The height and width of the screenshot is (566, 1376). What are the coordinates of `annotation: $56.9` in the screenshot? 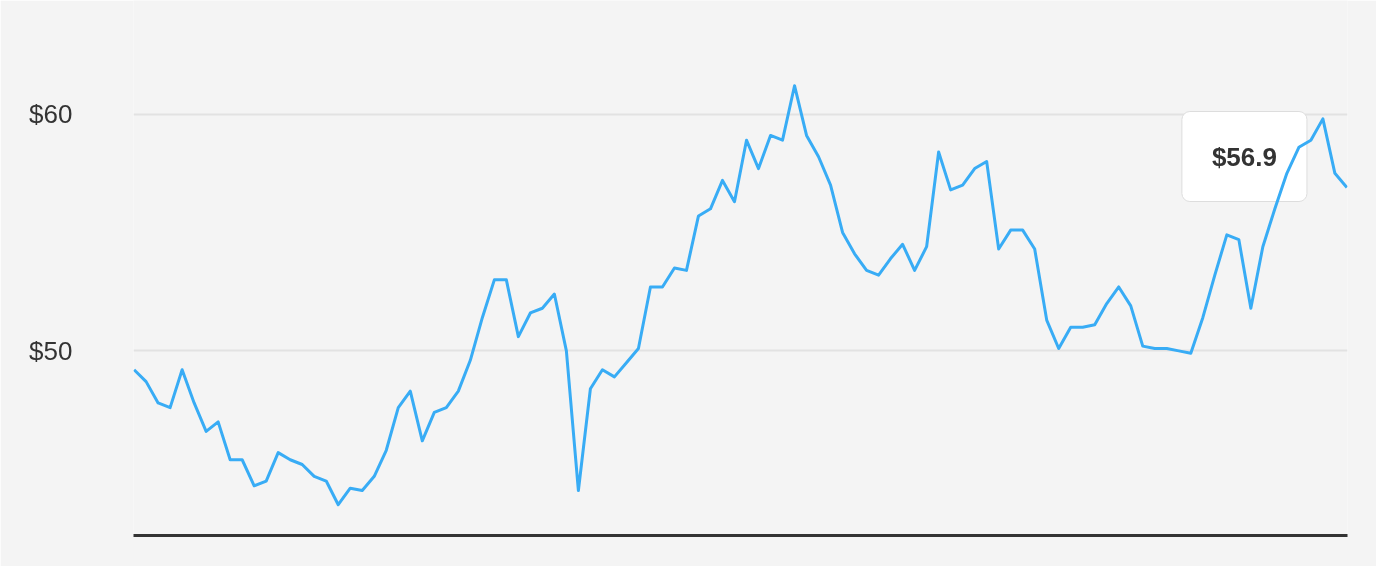 It's located at (1244, 156).